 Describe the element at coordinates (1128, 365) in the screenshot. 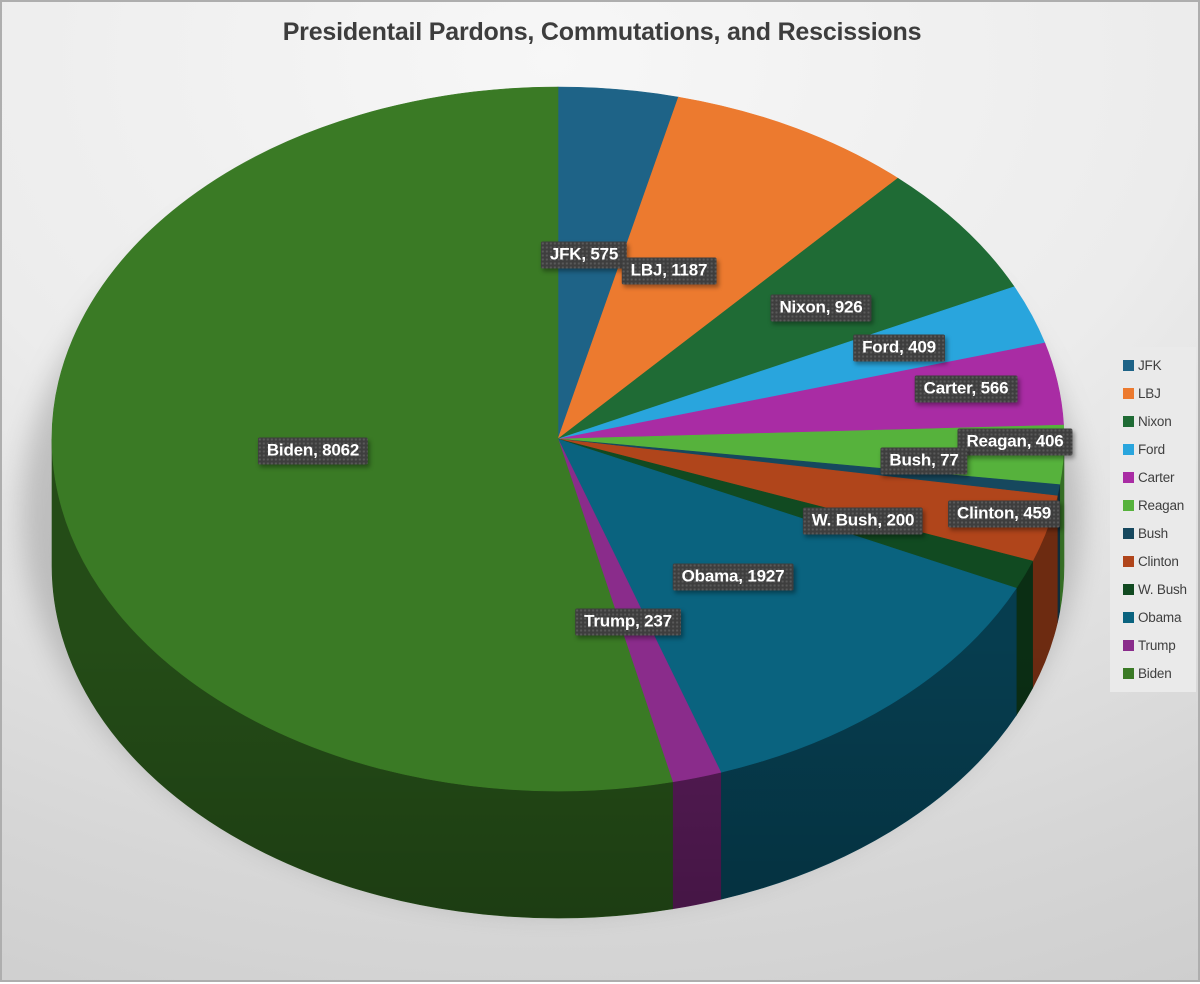

I see `legend-swatch-jfk` at that location.